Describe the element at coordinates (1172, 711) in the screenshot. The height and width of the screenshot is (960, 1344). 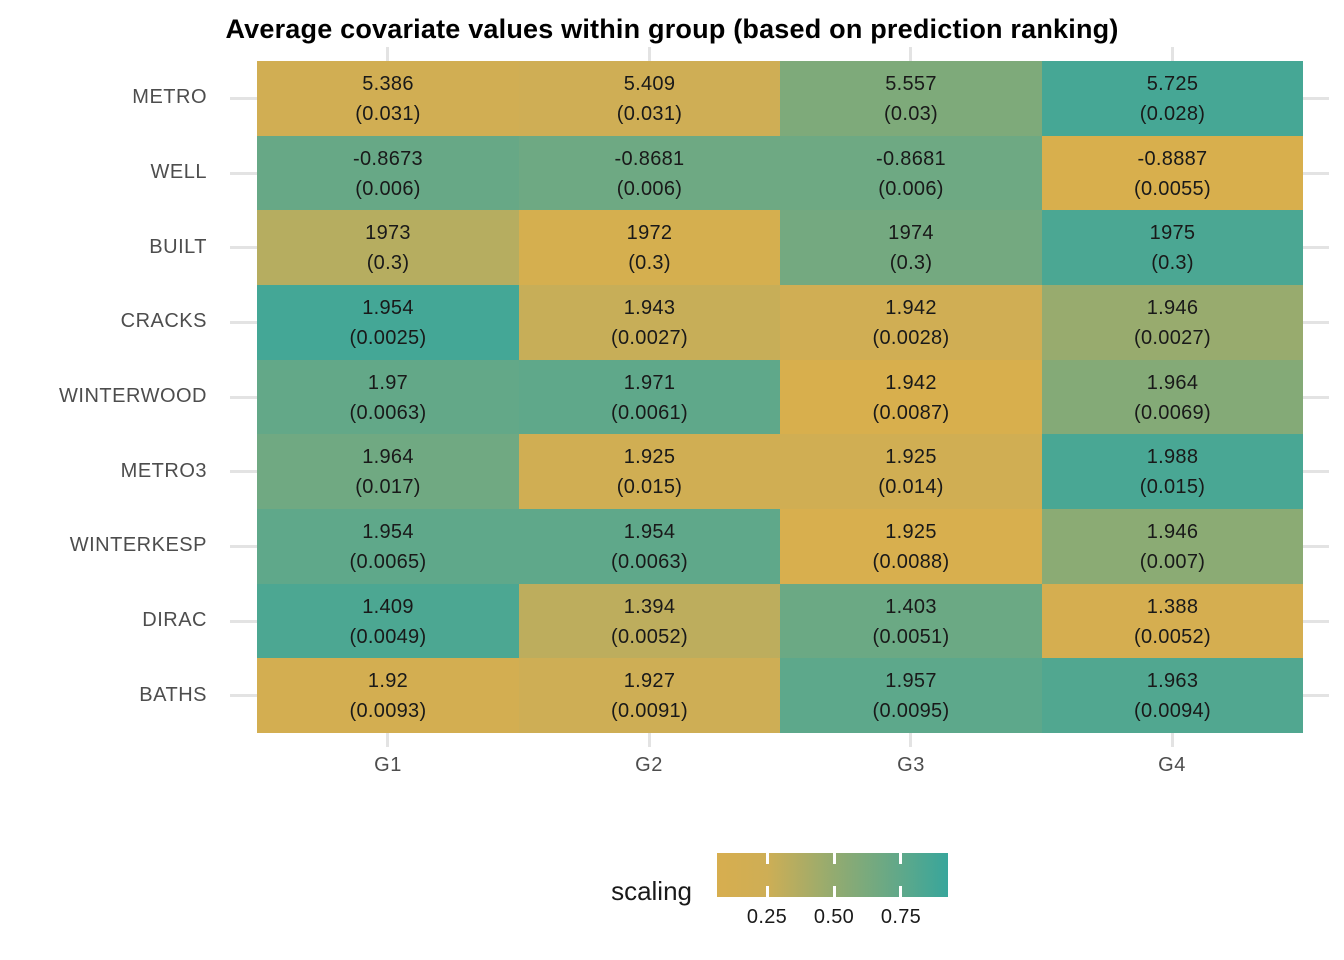
I see `cell-se: (0.0094)` at that location.